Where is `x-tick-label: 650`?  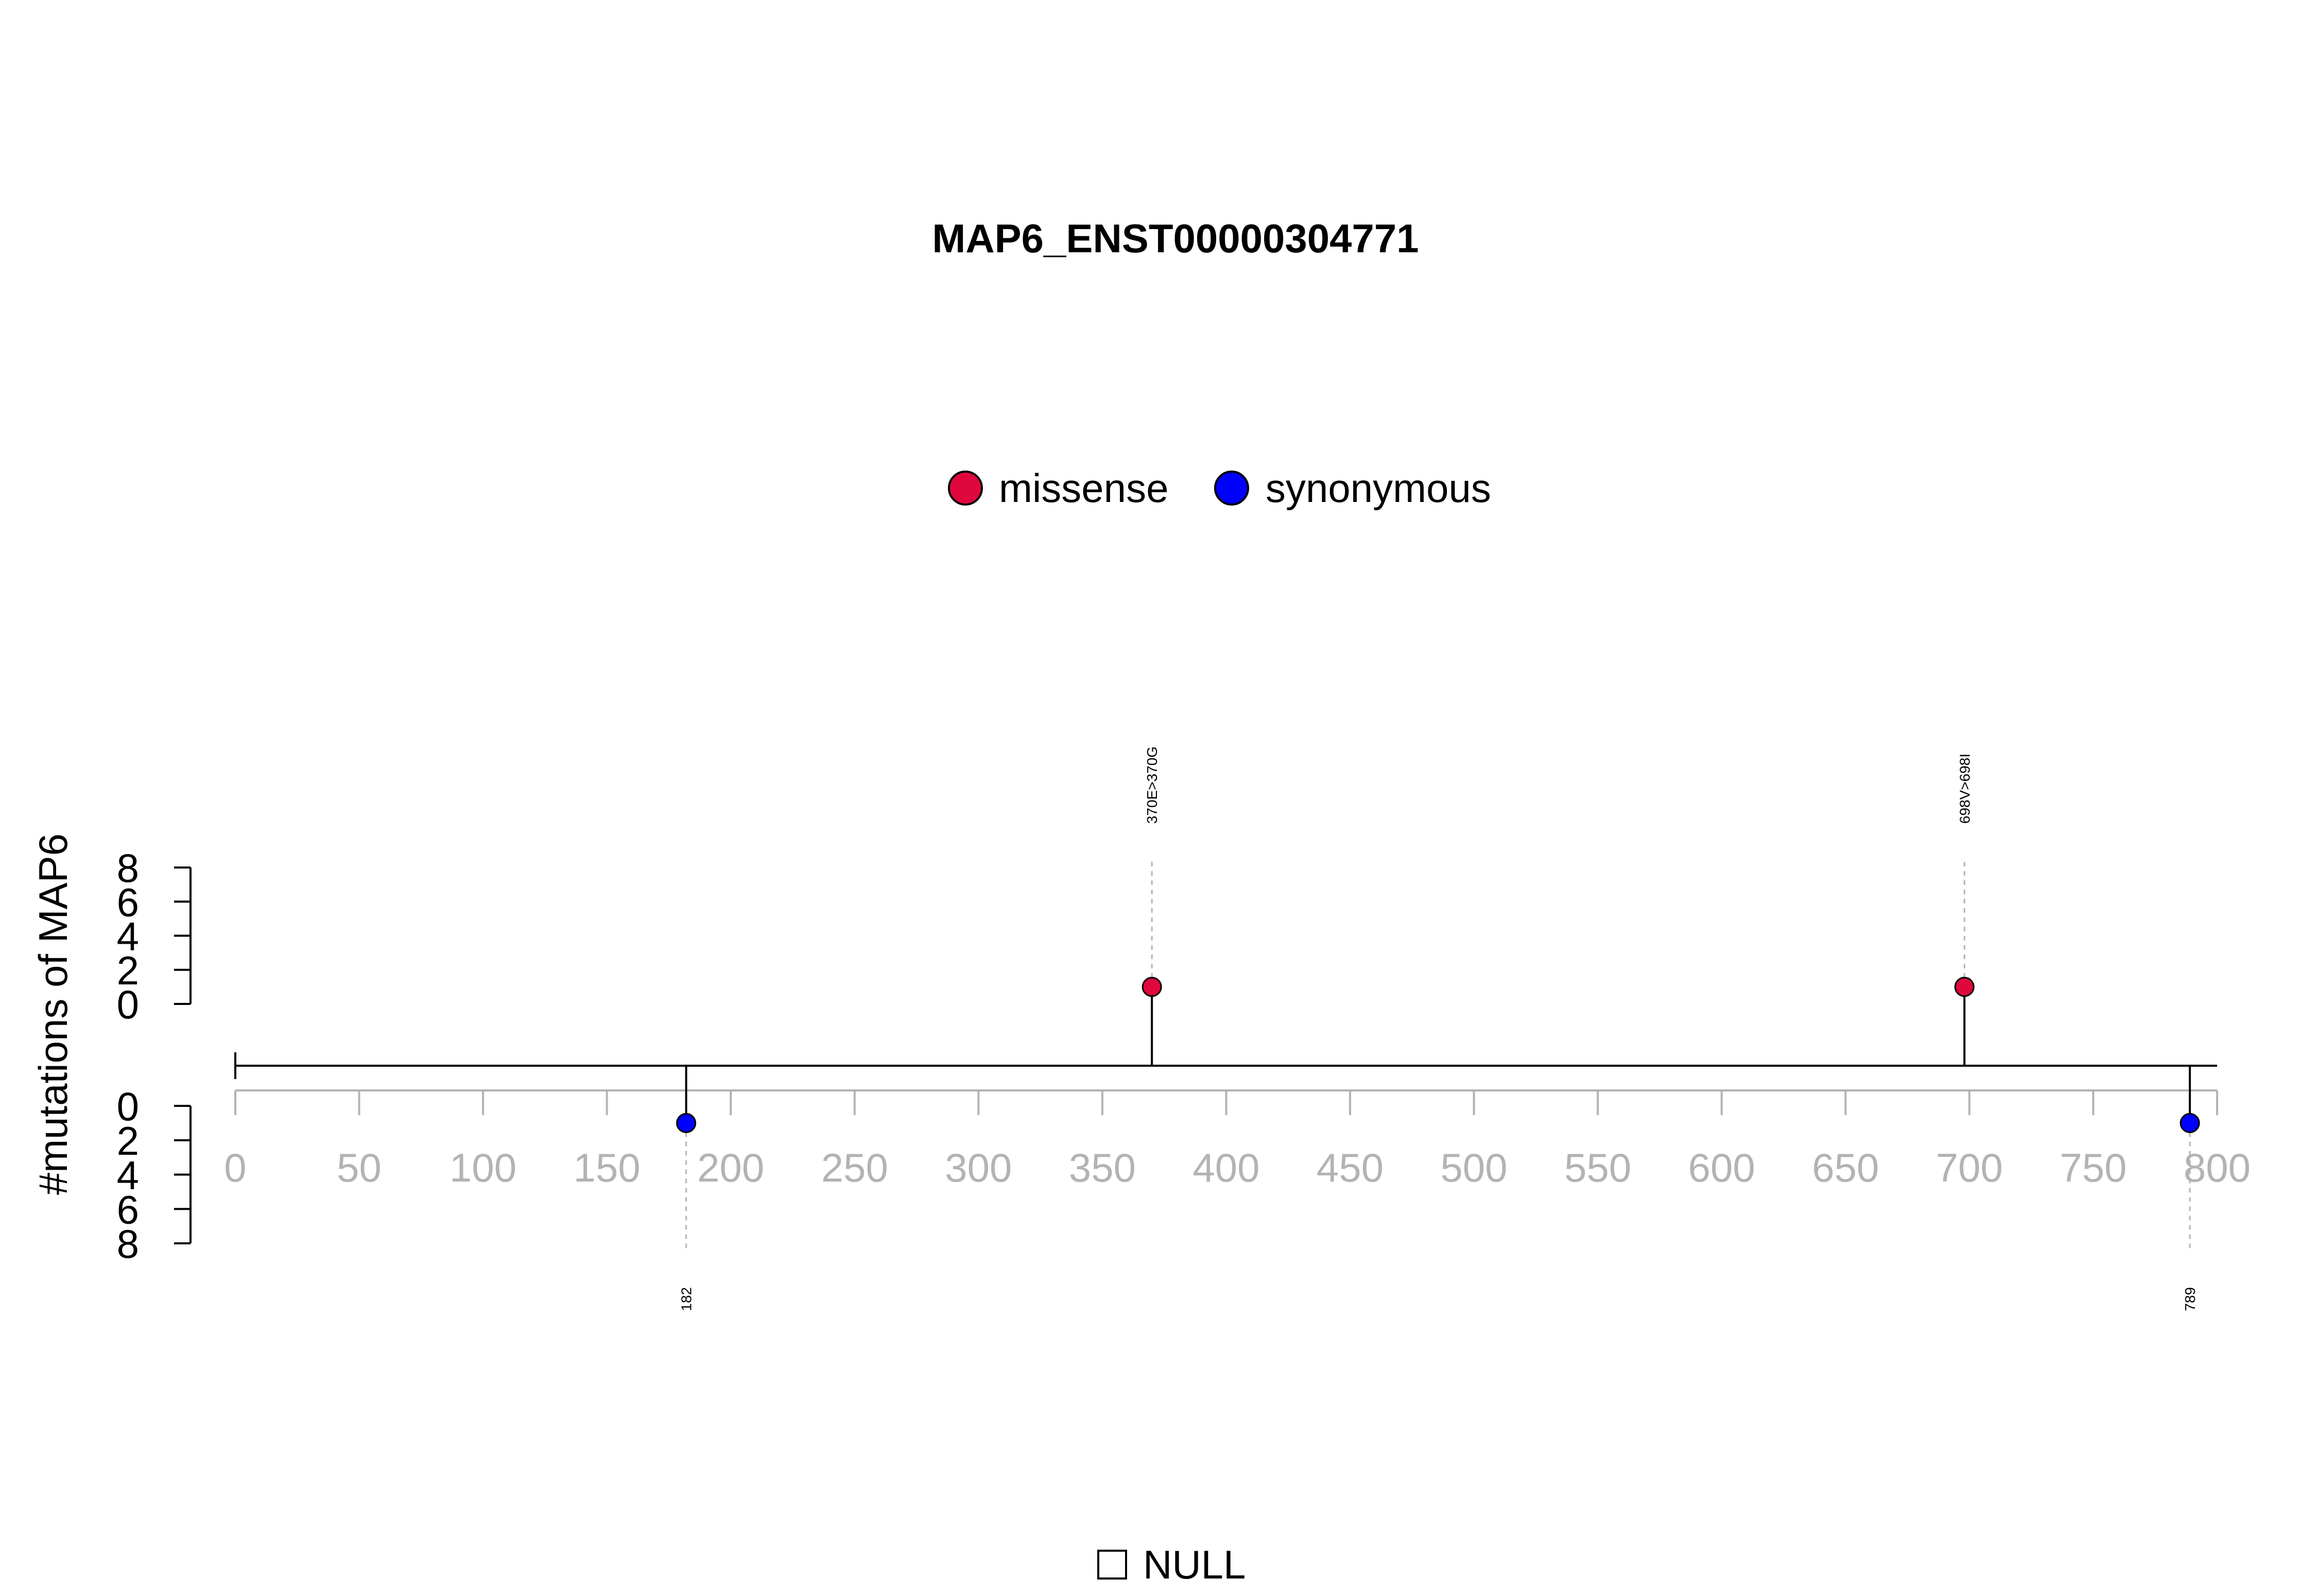
x-tick-label: 650 is located at coordinates (1845, 1167).